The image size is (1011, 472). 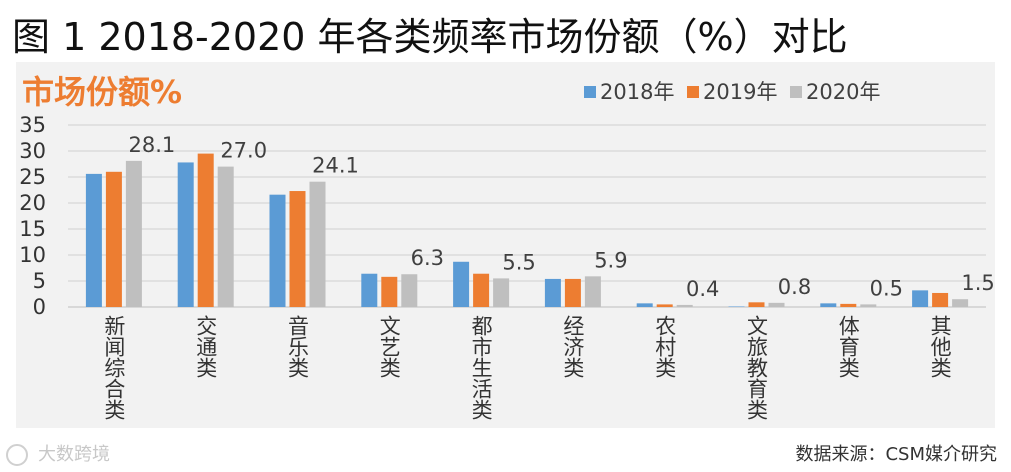 I want to click on legend-label: 2019年, so click(x=740, y=92).